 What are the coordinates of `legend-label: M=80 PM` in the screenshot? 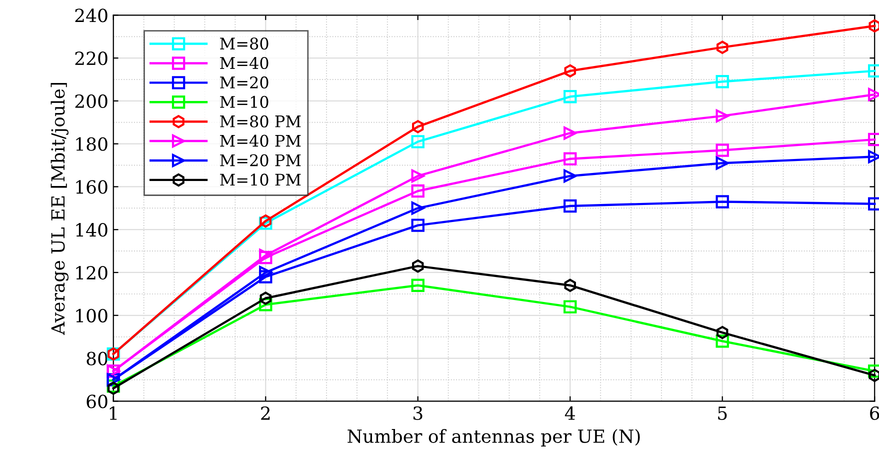 It's located at (260, 121).